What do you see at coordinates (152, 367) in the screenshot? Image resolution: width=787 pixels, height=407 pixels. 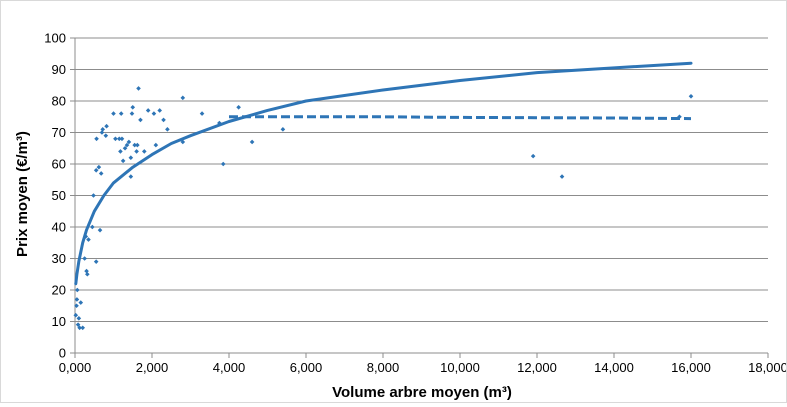 I see `x-tick-label: 2,000` at bounding box center [152, 367].